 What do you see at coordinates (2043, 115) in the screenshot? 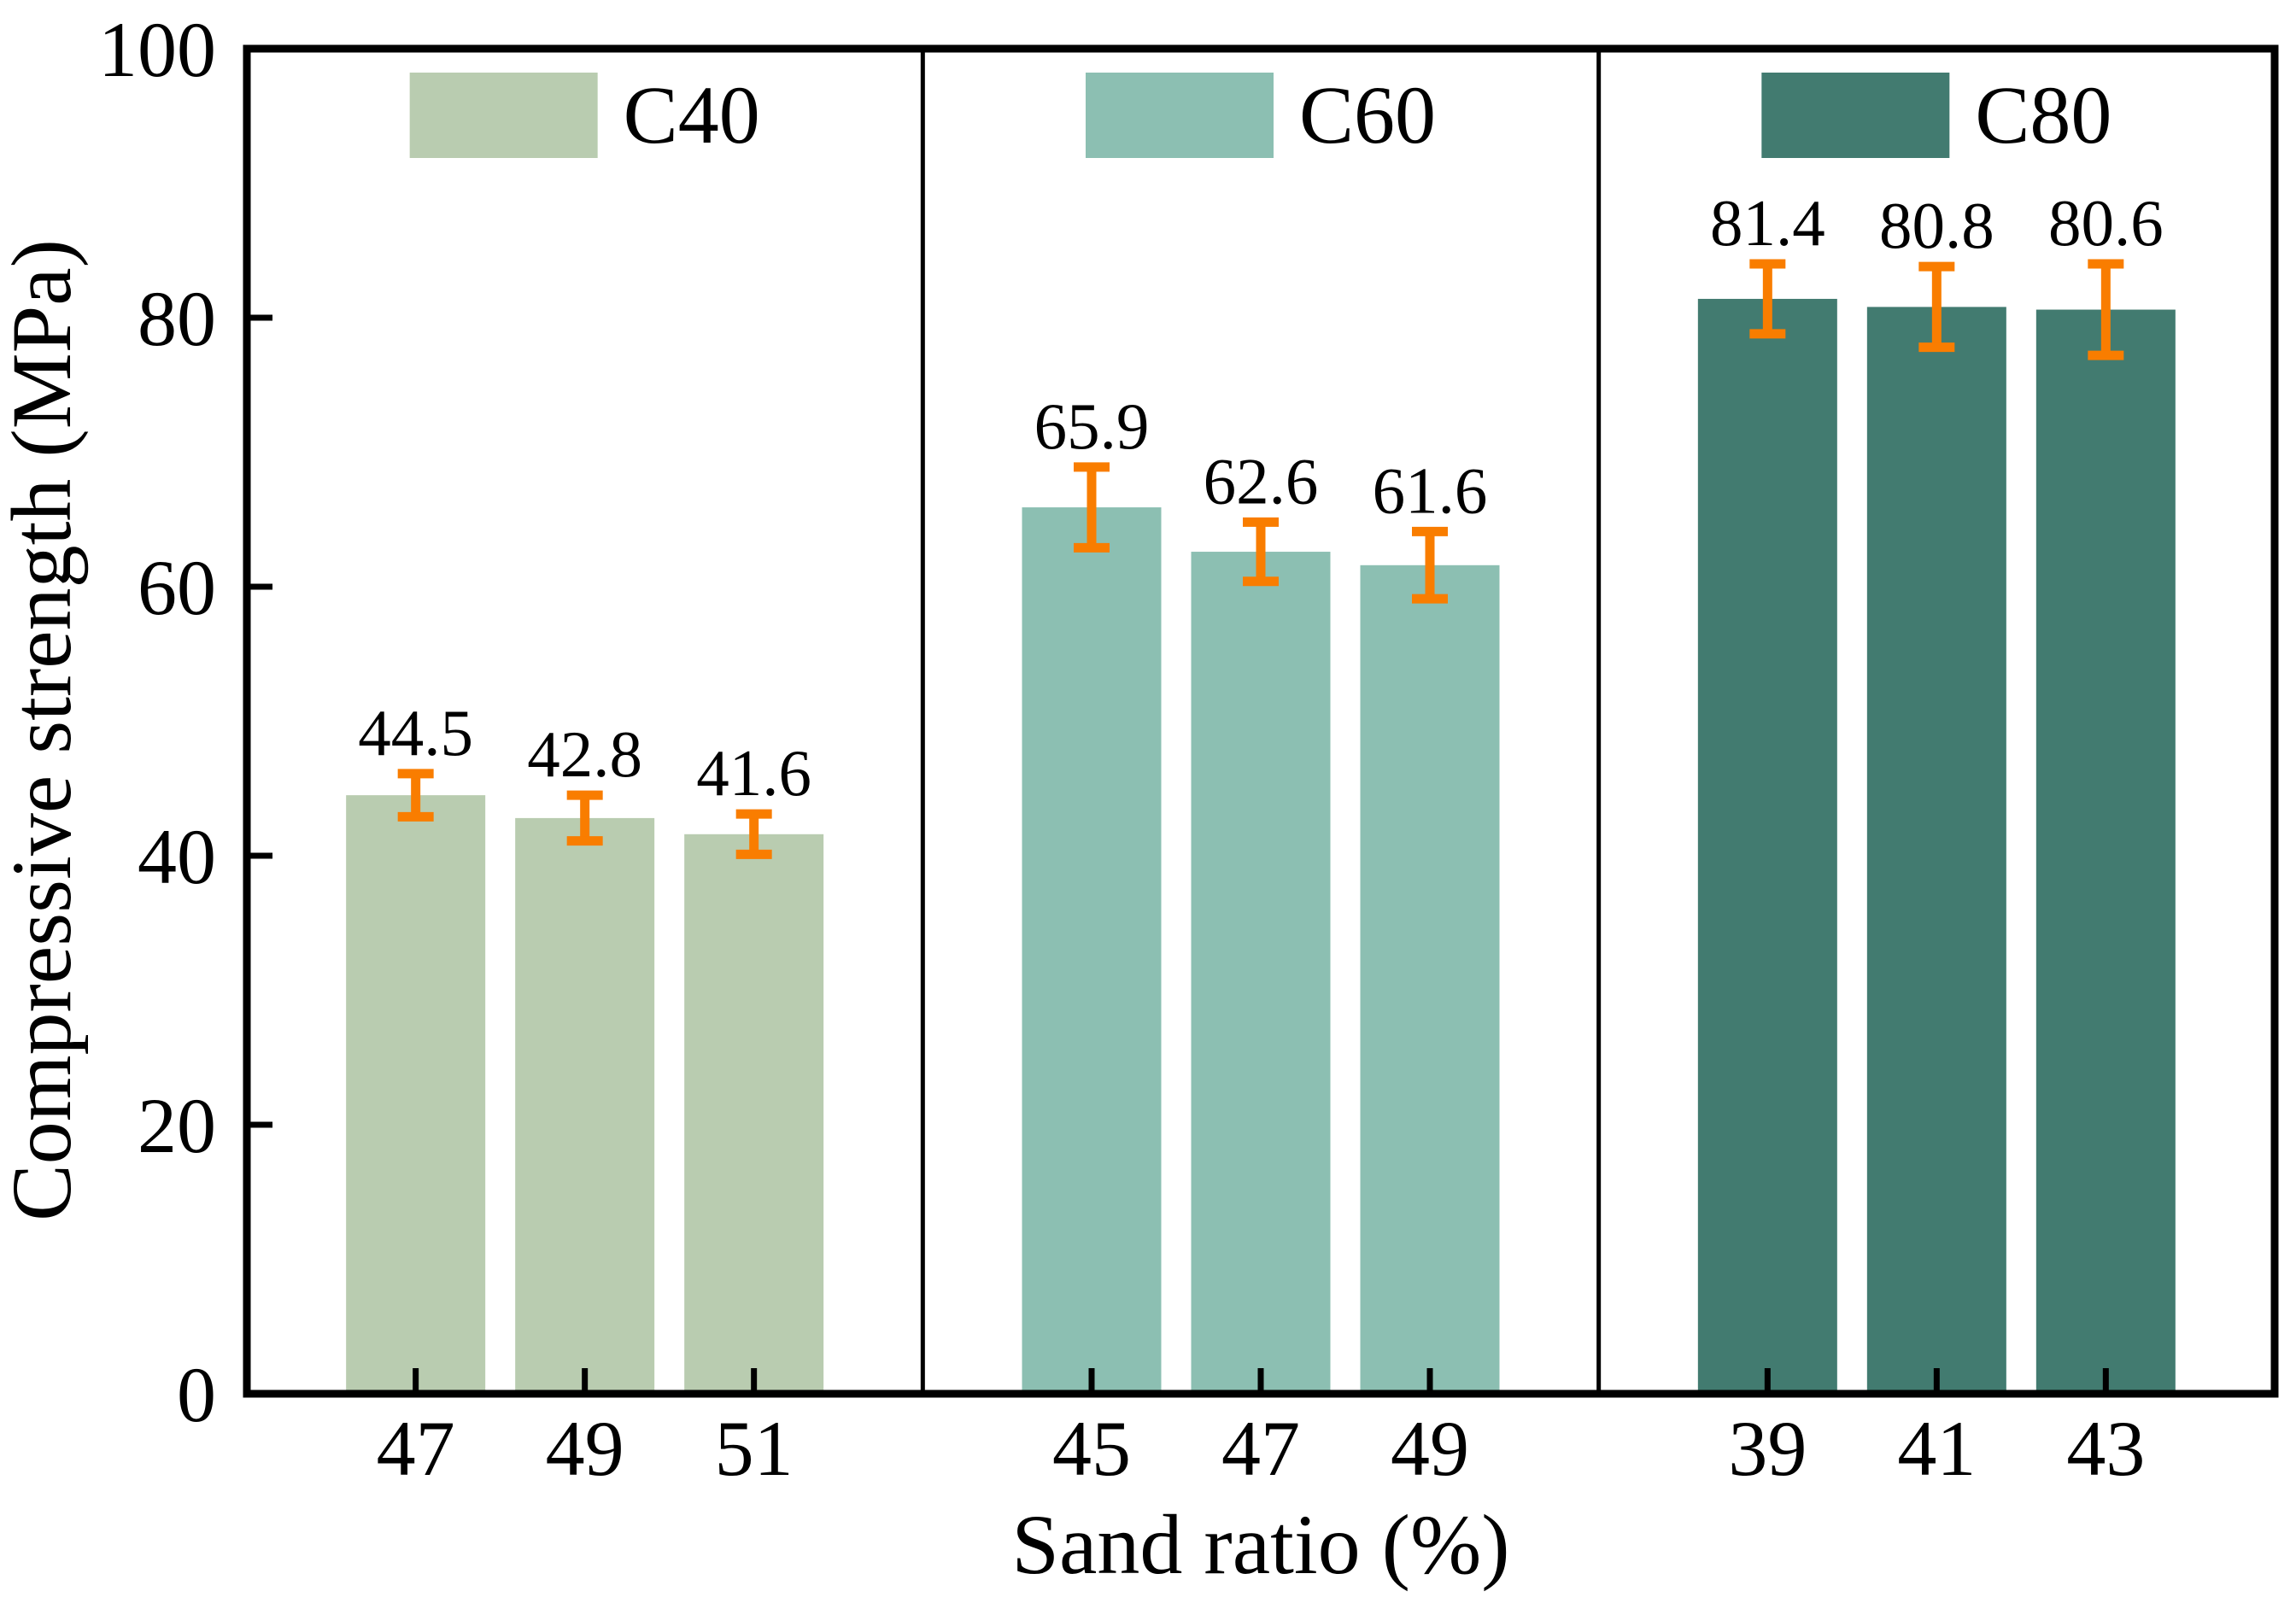
I see `legend-label-C80: C80` at bounding box center [2043, 115].